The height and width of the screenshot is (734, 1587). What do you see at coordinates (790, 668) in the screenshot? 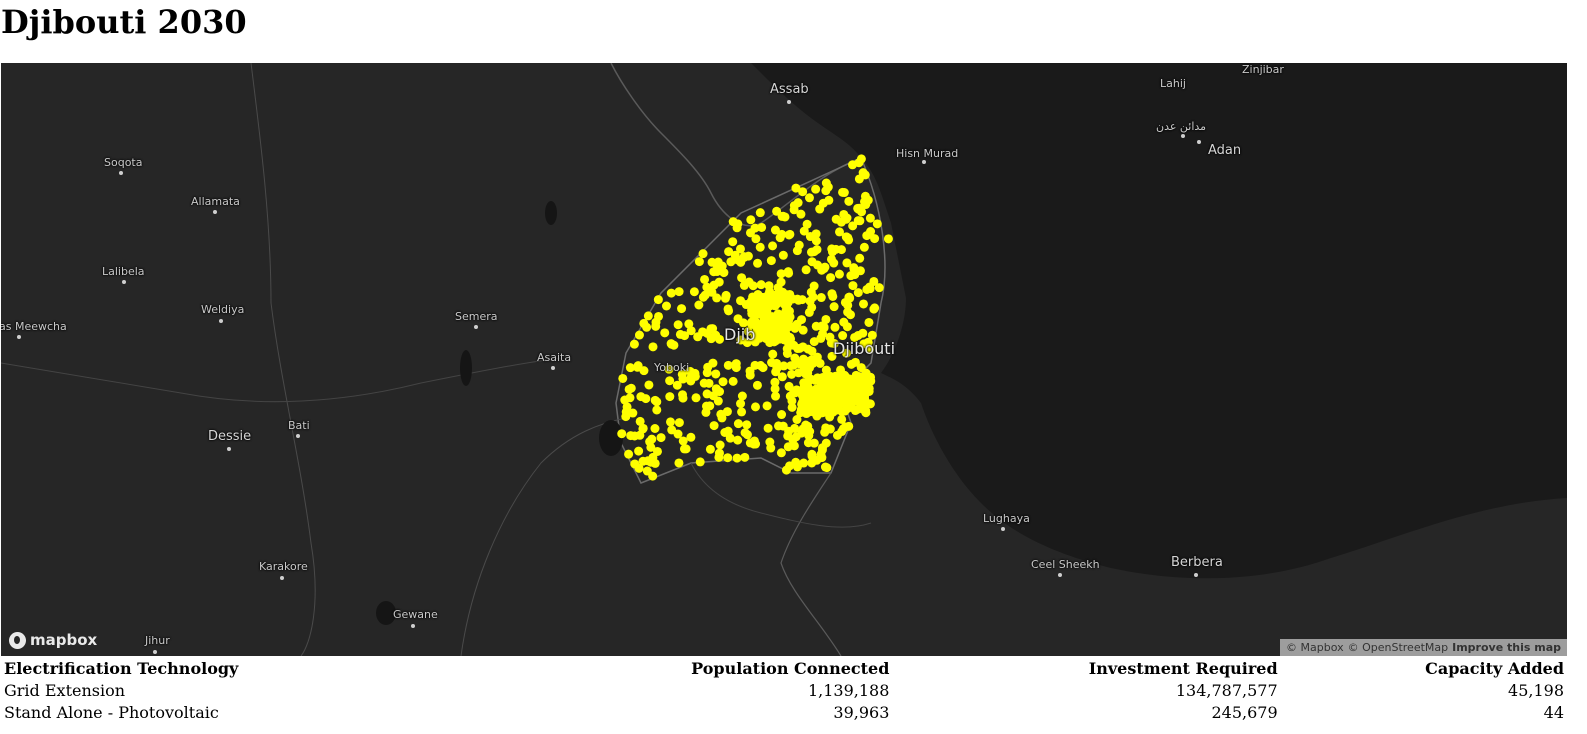
I see `header-population: Population Connected` at bounding box center [790, 668].